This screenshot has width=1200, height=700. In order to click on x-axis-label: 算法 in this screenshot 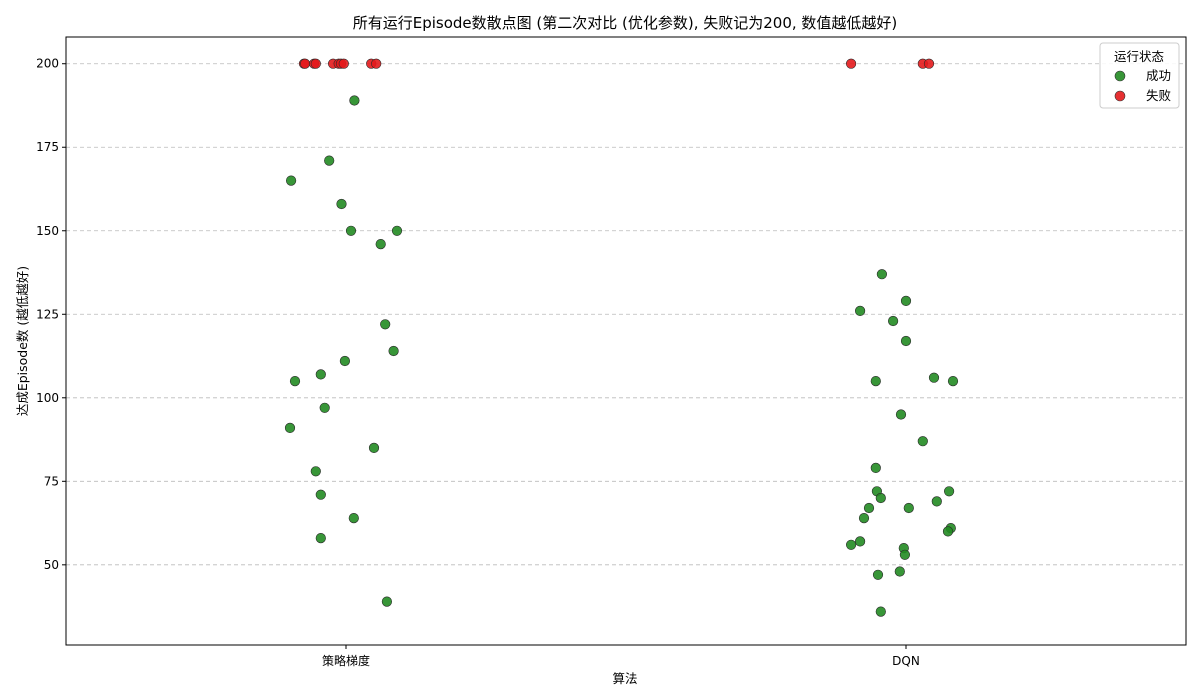, I will do `click(624, 678)`.